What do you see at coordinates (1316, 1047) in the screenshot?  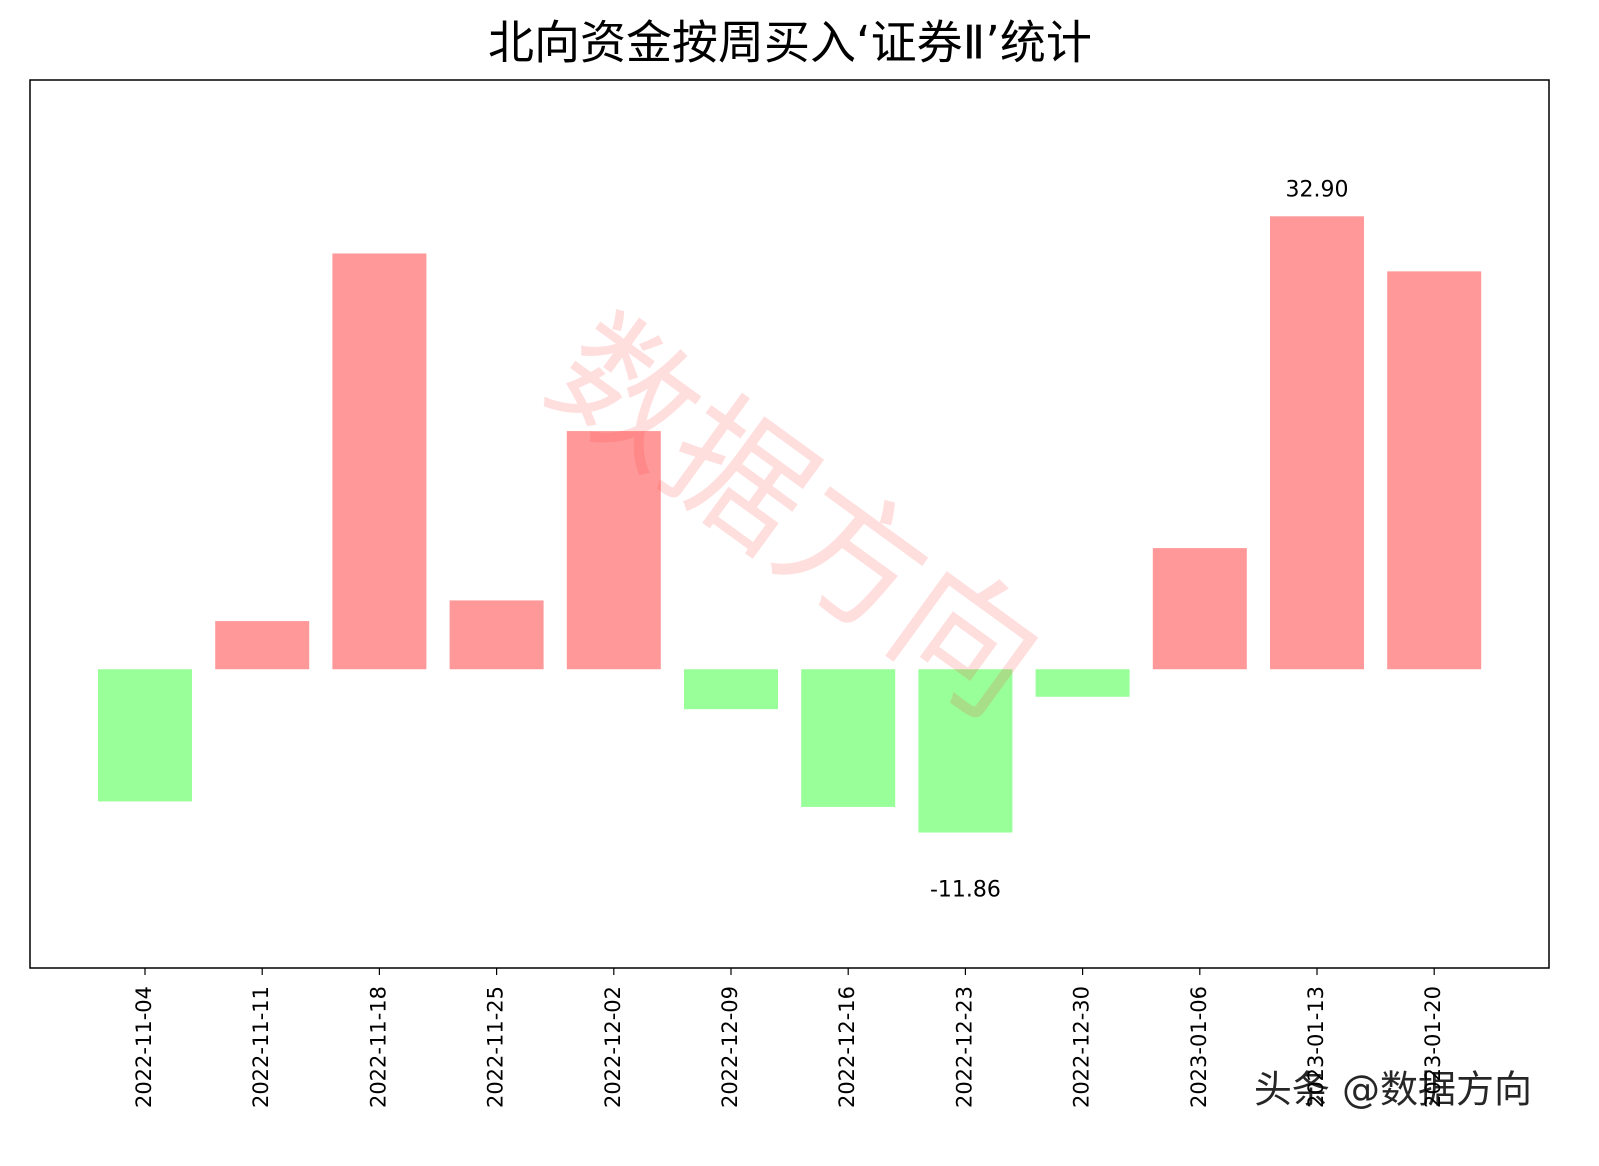 I see `x-tick-label: 2023-01-13` at bounding box center [1316, 1047].